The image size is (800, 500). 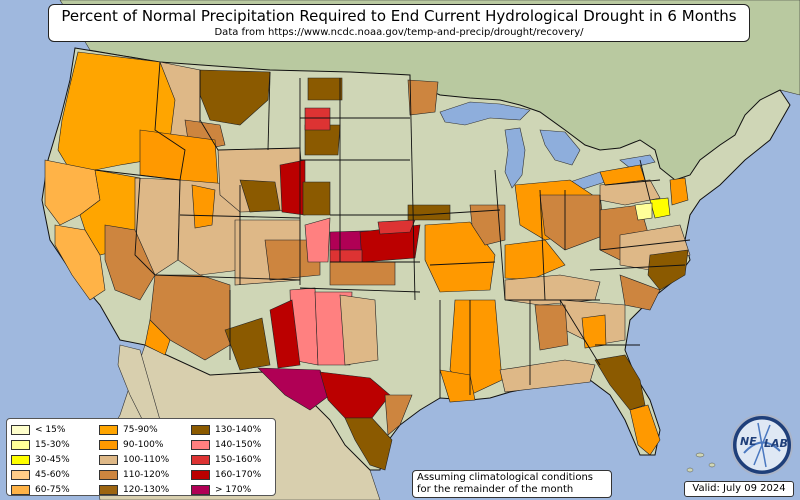 I want to click on legend-label: 90-100%, so click(x=143, y=444).